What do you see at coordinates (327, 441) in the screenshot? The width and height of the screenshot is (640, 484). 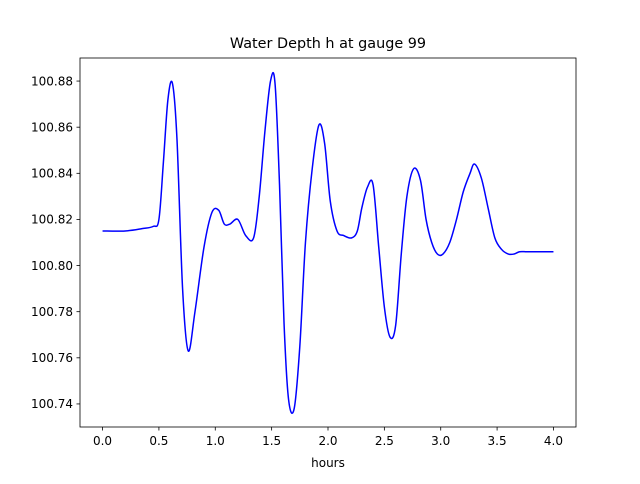 I see `x-tick-label: 2.0` at bounding box center [327, 441].